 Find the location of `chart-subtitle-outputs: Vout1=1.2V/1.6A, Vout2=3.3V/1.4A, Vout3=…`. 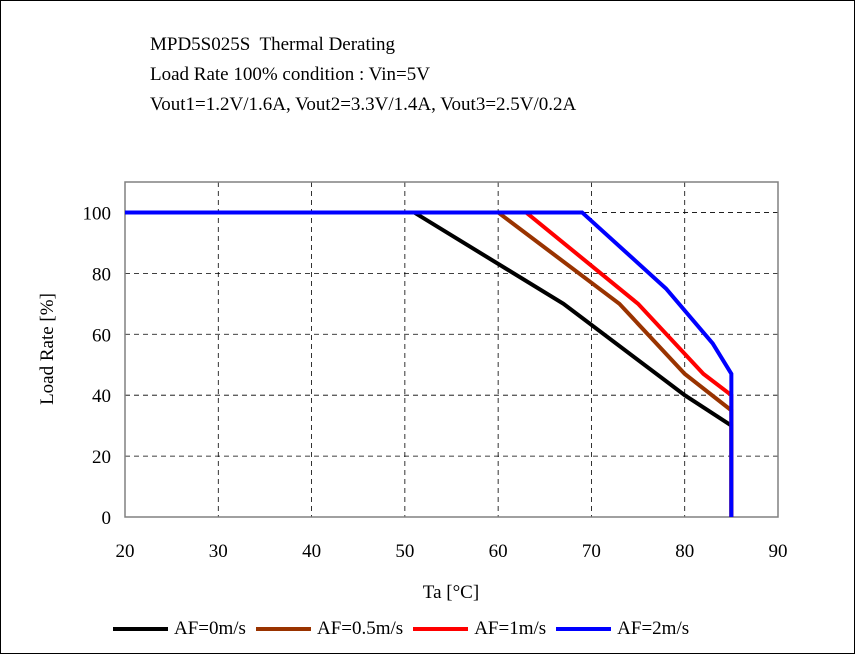

chart-subtitle-outputs: Vout1=1.2V/1.6A, Vout2=3.3V/1.4A, Vout3=… is located at coordinates (363, 104).